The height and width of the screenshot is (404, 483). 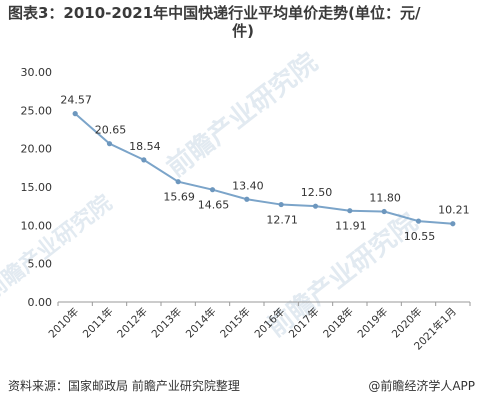 What do you see at coordinates (317, 192) in the screenshot?
I see `data-label: 12.50` at bounding box center [317, 192].